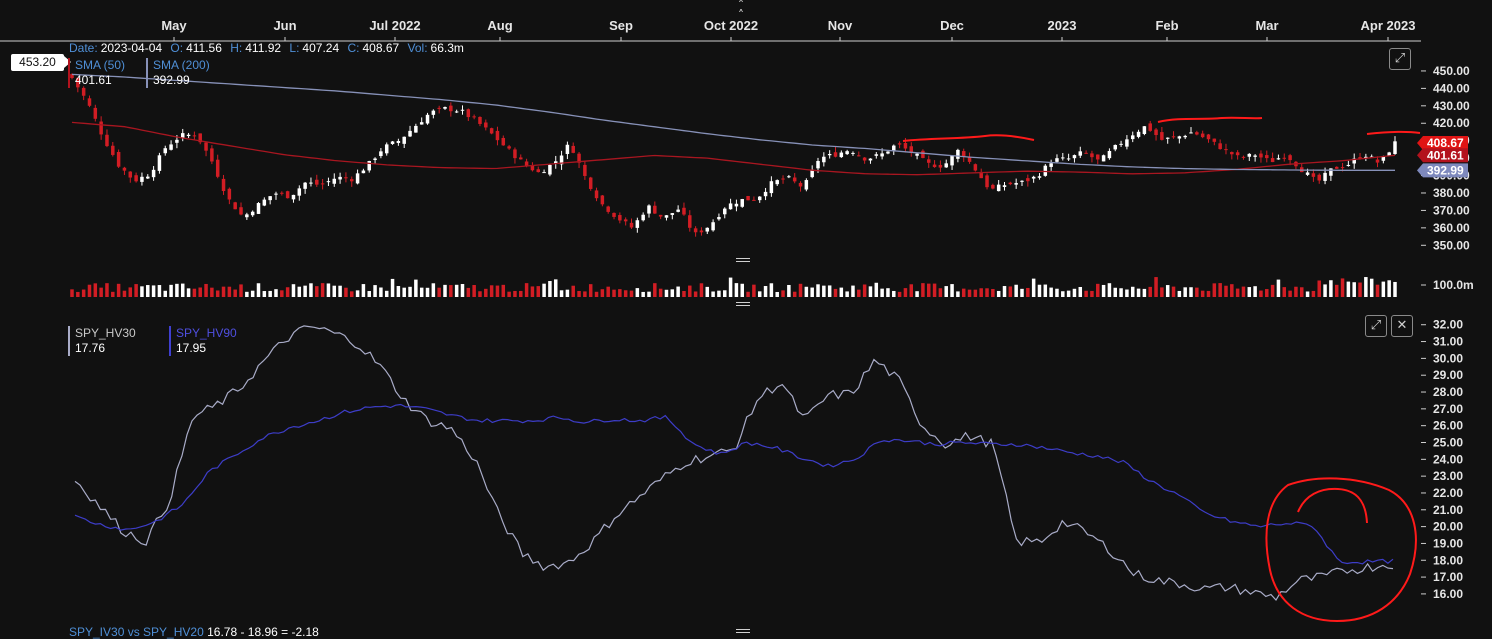 The height and width of the screenshot is (639, 1492). What do you see at coordinates (381, 48) in the screenshot?
I see `ohlc-value: 408.67` at bounding box center [381, 48].